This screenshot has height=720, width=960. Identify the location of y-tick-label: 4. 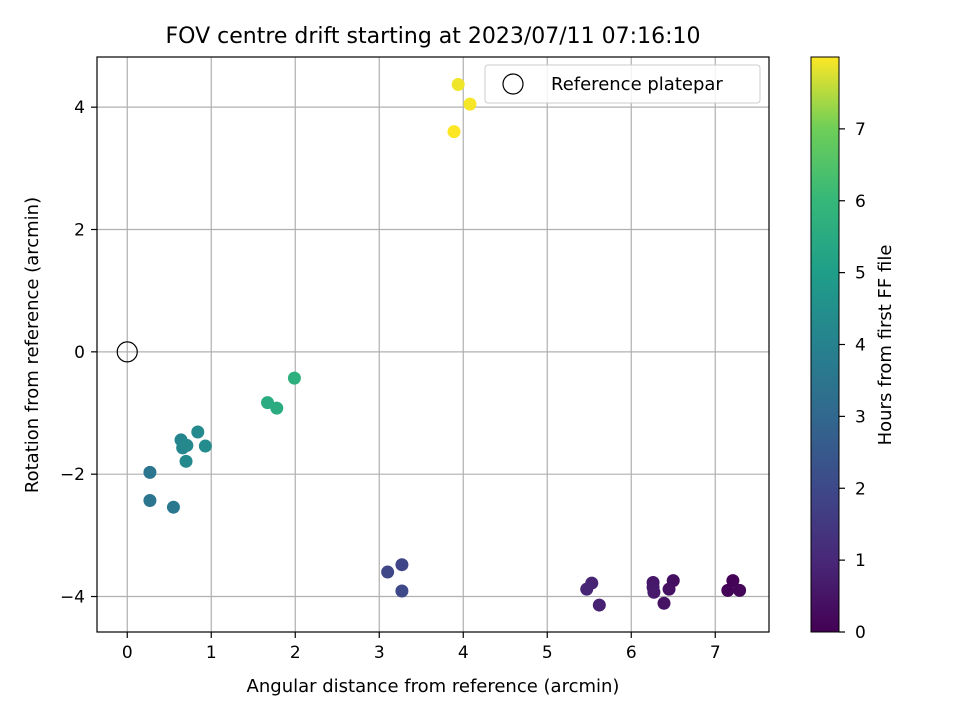
(79, 108).